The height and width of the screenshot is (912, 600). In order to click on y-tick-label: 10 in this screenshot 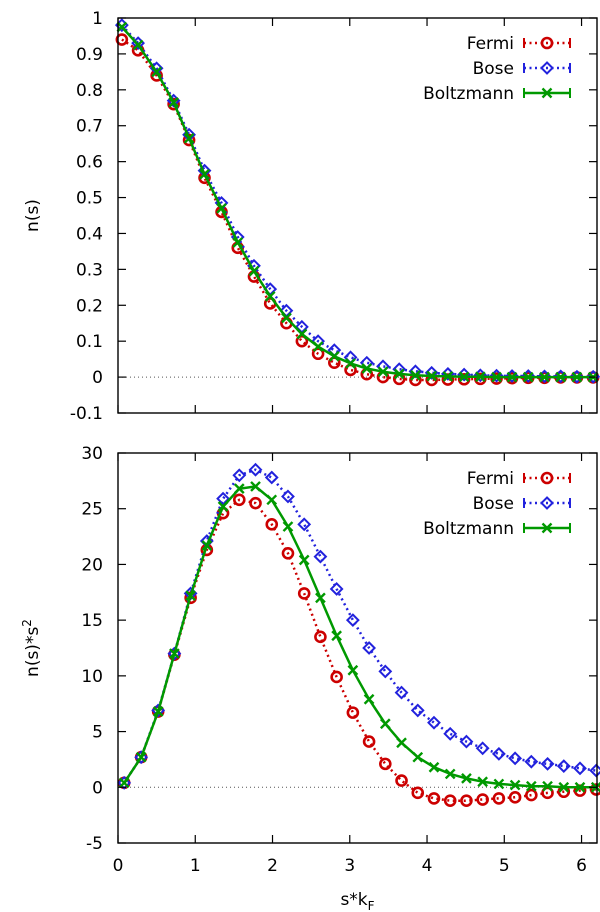, I will do `click(92, 677)`.